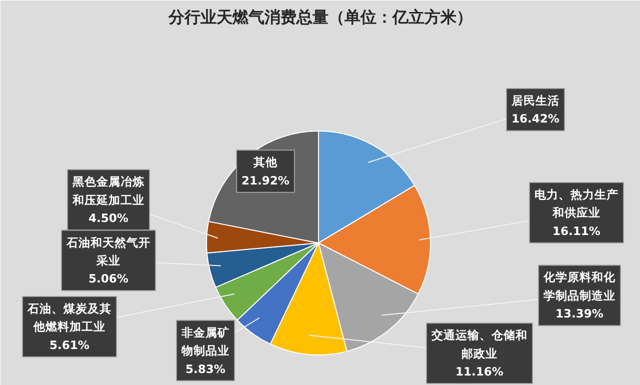 The height and width of the screenshot is (385, 640). What do you see at coordinates (109, 190) in the screenshot?
I see `slice-label: 黑色金属冶炼和压延加工业` at bounding box center [109, 190].